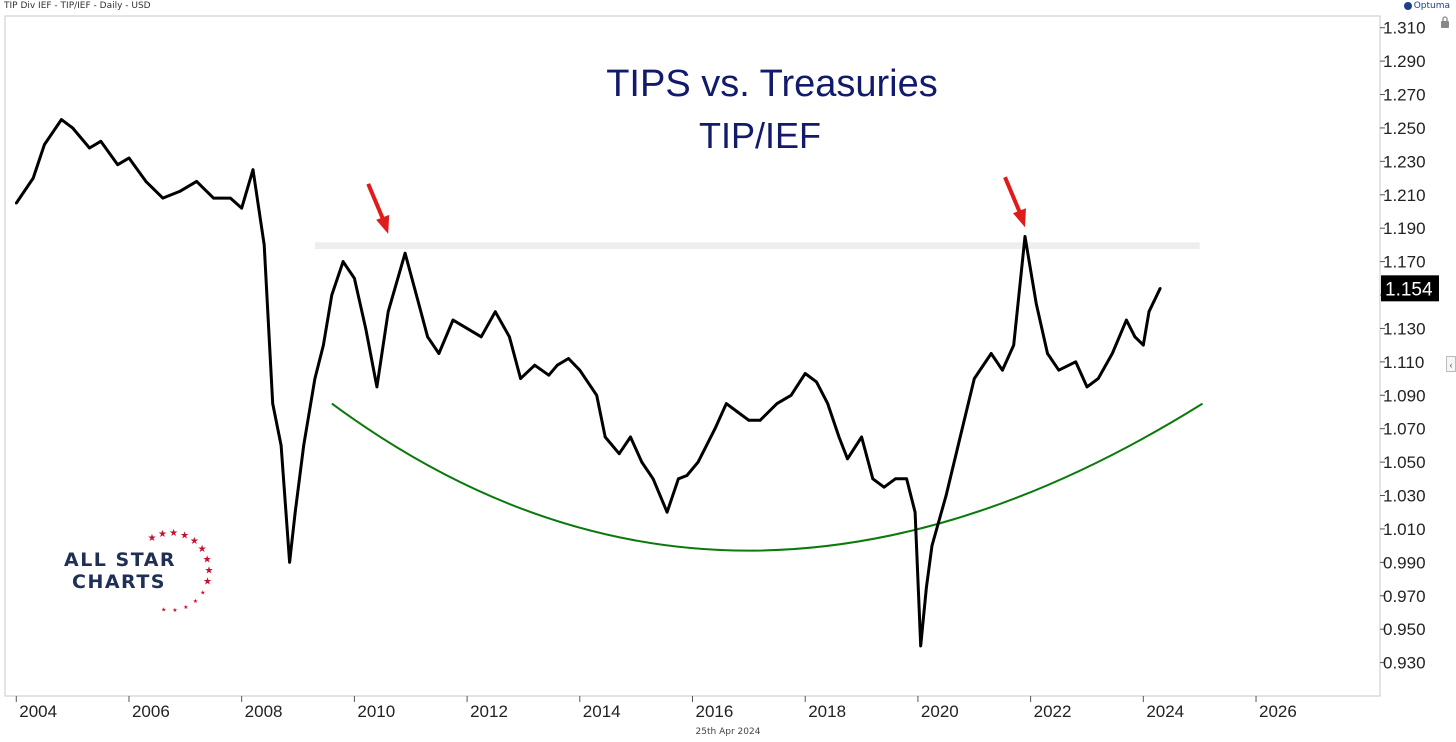  What do you see at coordinates (827, 711) in the screenshot?
I see `x-tick-label: 2018` at bounding box center [827, 711].